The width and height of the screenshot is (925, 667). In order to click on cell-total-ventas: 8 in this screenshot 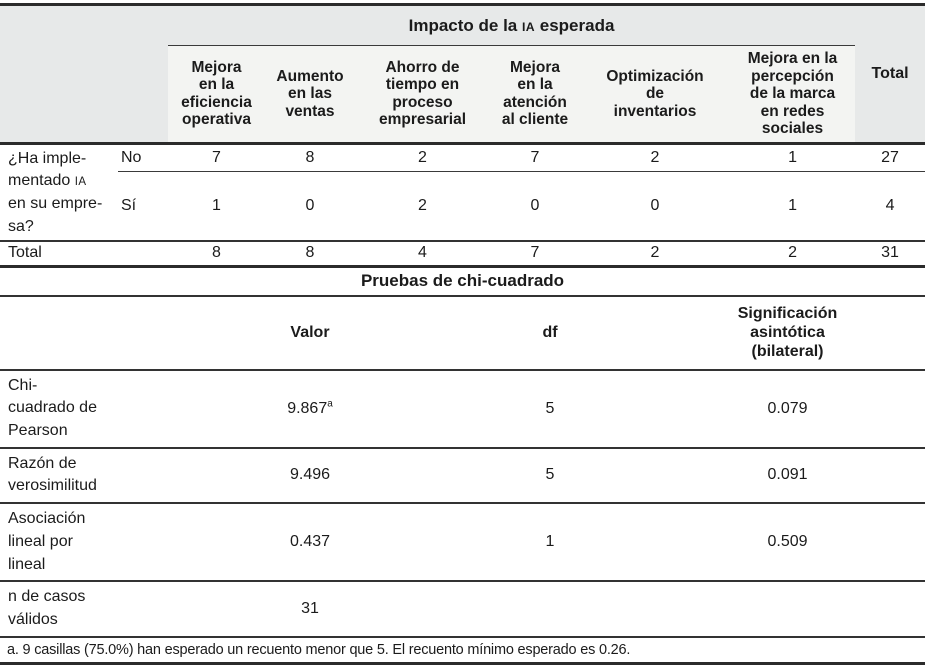, I will do `click(310, 254)`.